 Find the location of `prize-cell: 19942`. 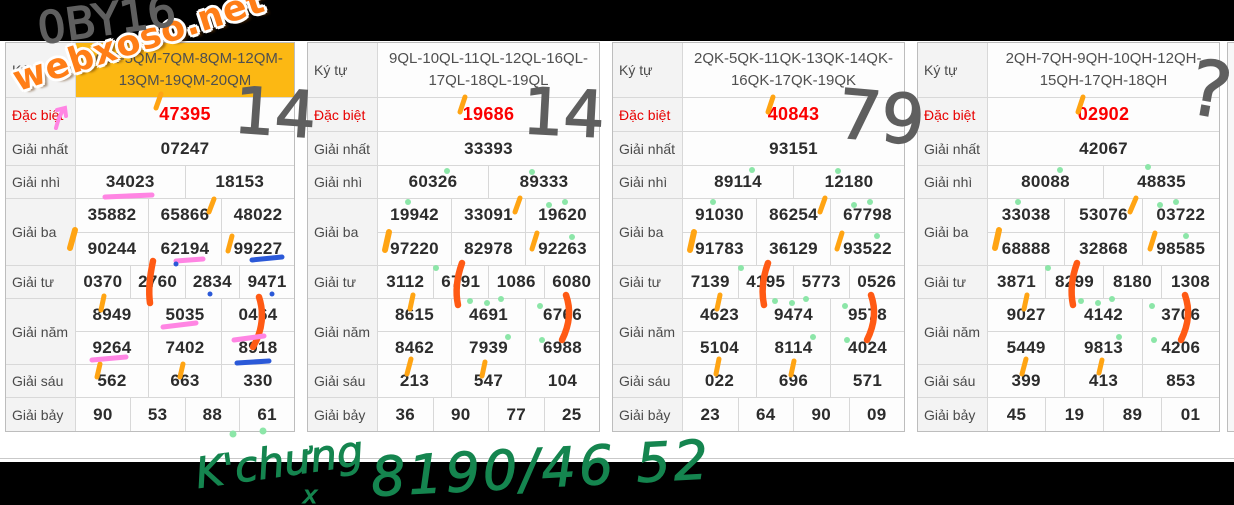

prize-cell: 19942 is located at coordinates (414, 215).